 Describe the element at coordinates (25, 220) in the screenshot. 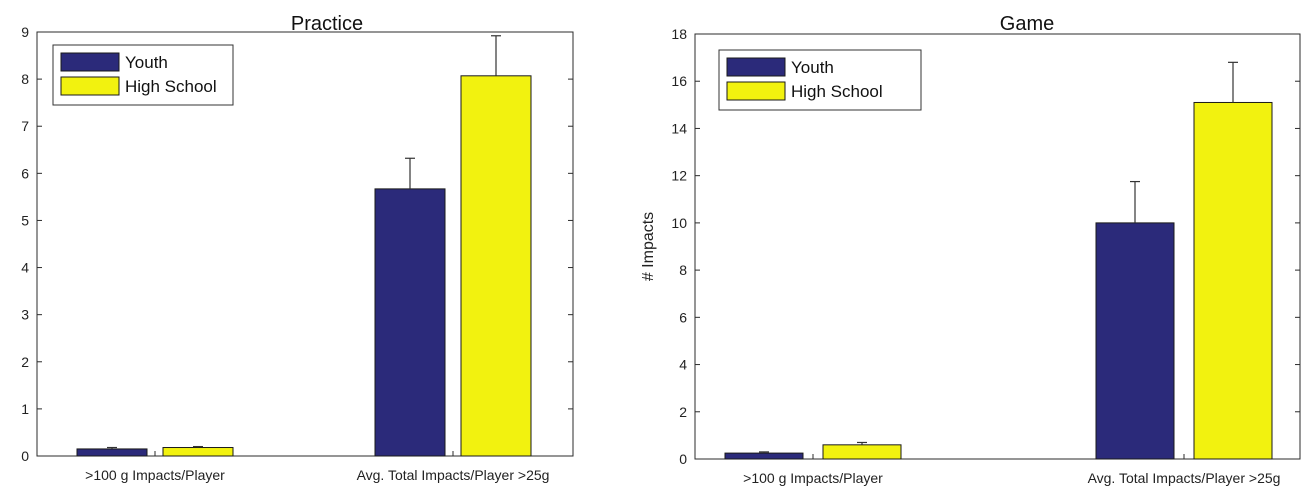

I see `y-tick-label: 5` at that location.